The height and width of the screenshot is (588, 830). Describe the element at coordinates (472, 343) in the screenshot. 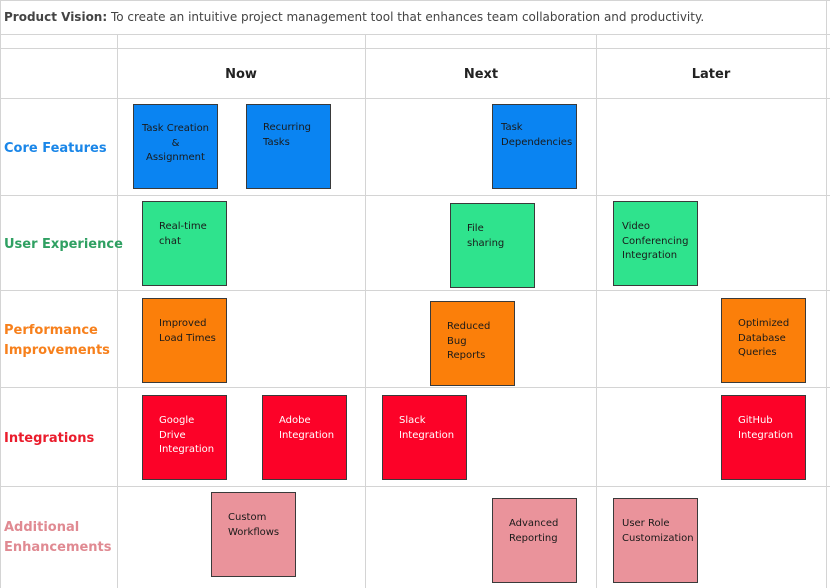

I see `sticky-note-reduced-bug-reports: Reduced Bug Reports` at that location.